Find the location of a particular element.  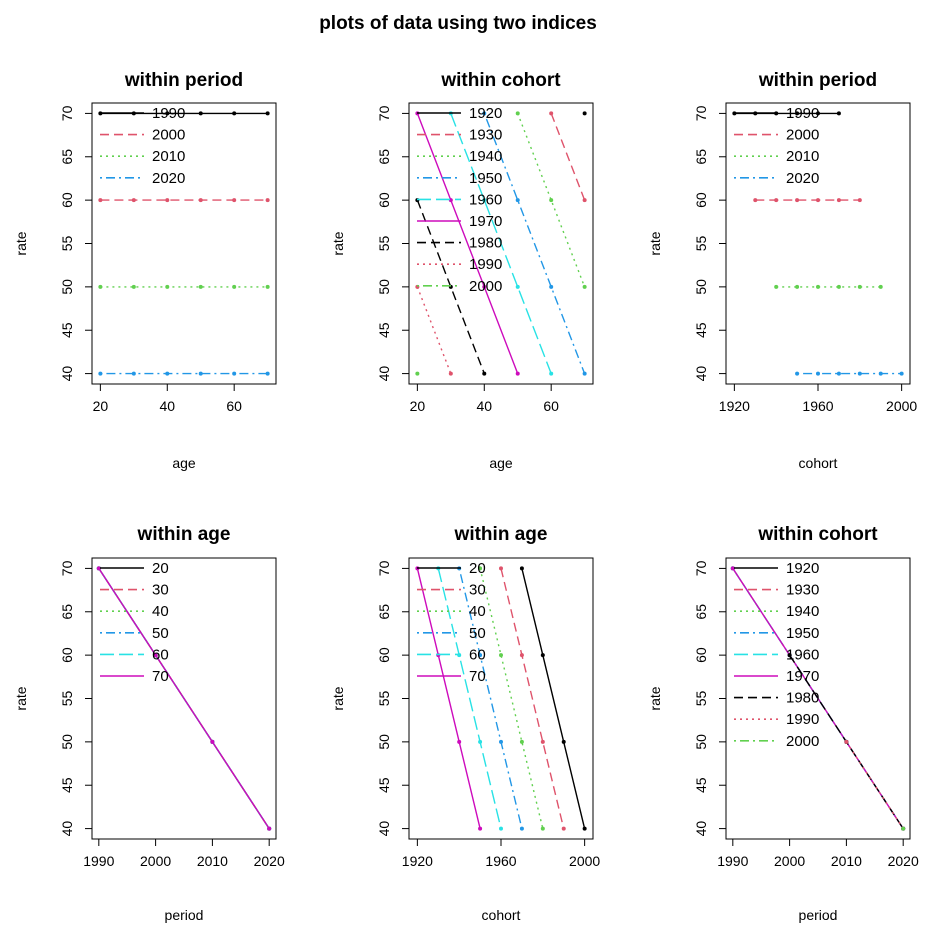

series-1990 is located at coordinates (434, 330).